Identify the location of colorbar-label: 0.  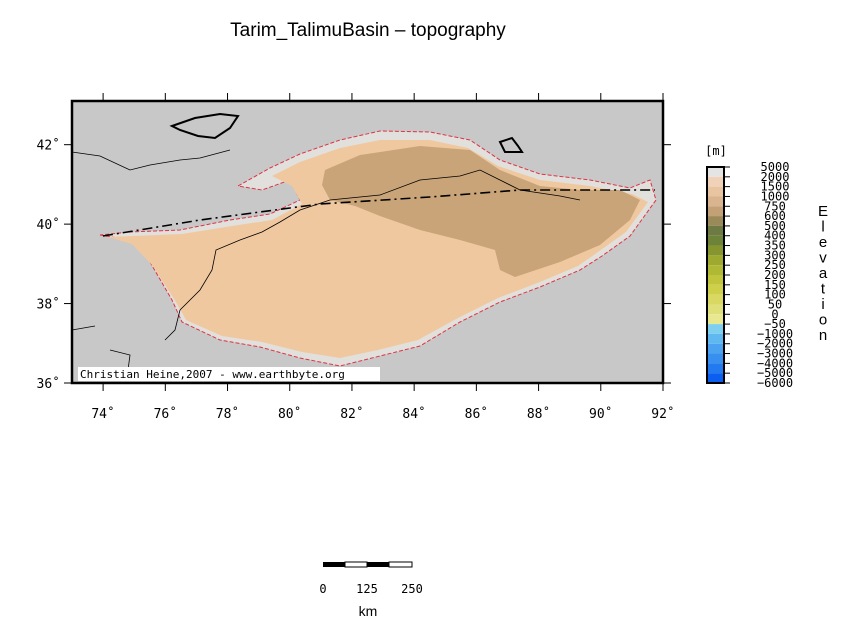
(774, 314).